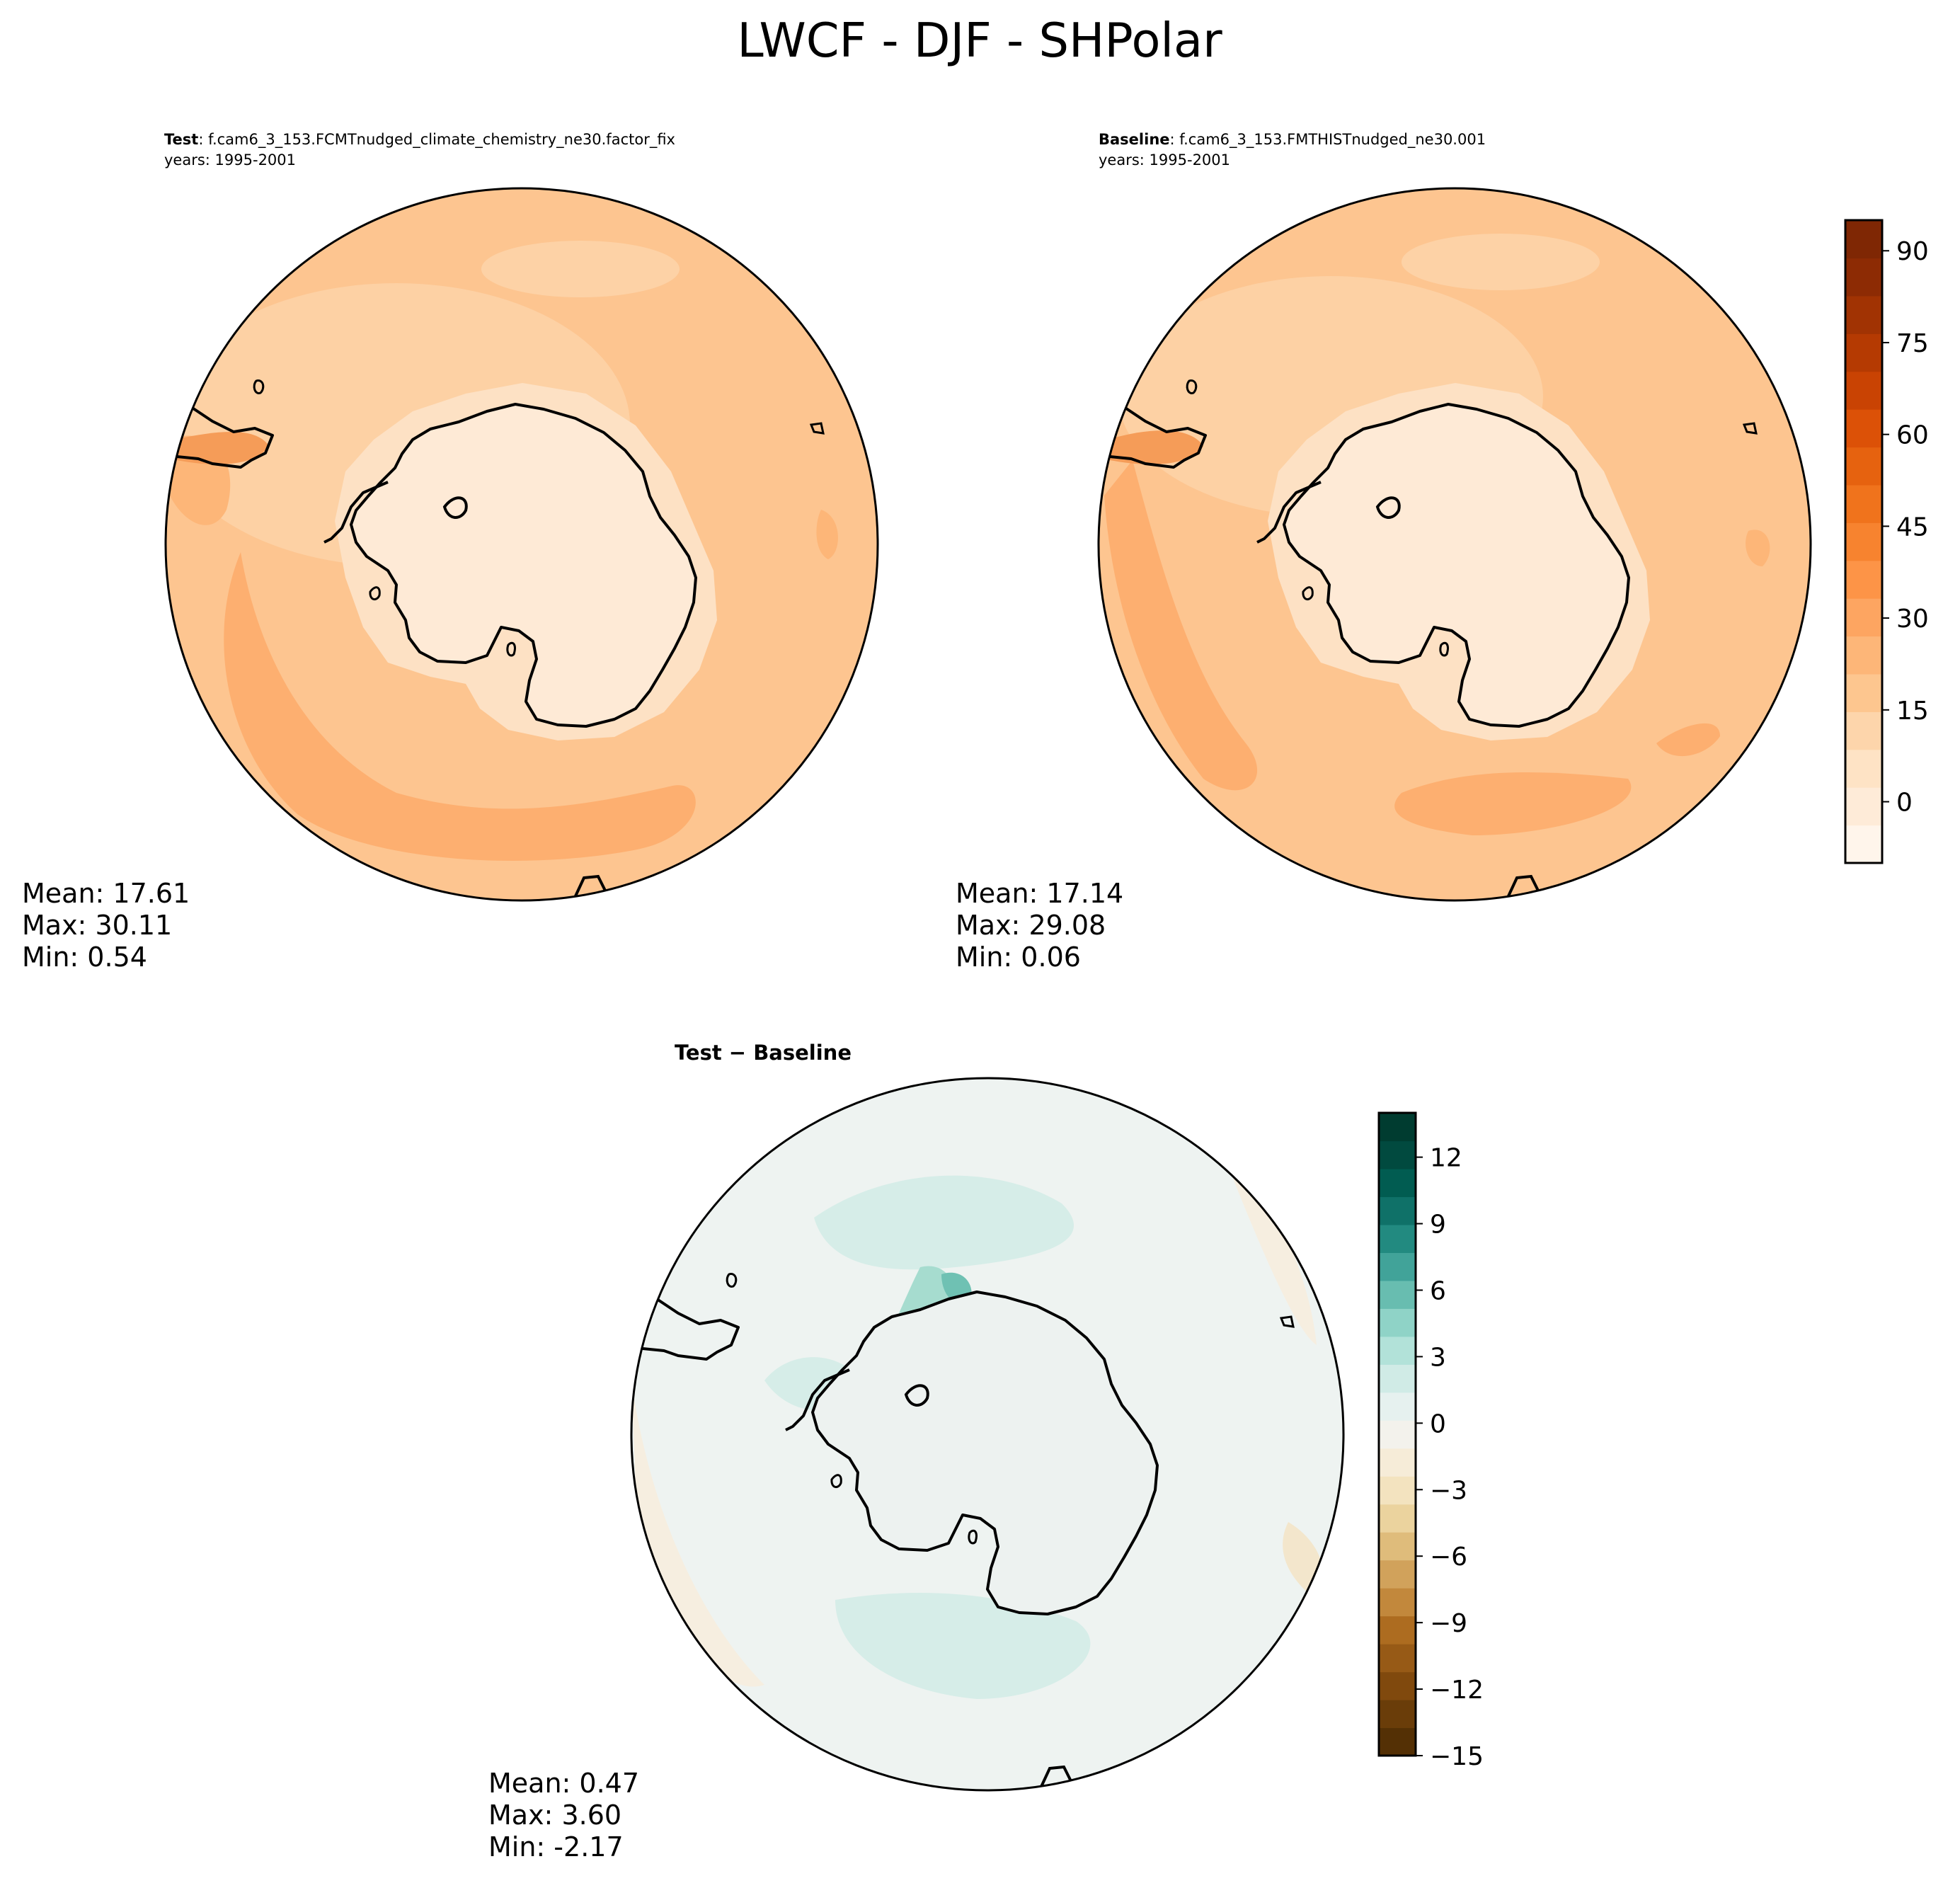 This screenshot has width=1960, height=1888. I want to click on colorbar-difference-tick-label: 9, so click(1438, 1225).